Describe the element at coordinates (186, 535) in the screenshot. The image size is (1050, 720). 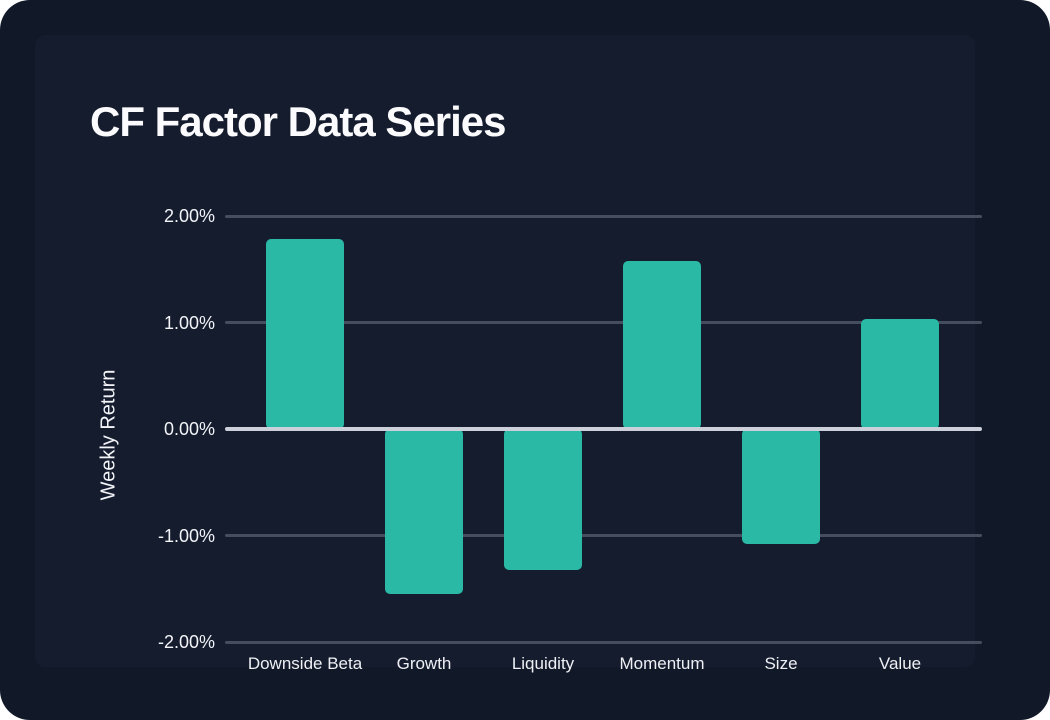
I see `y-tick-label: -1.00%` at that location.